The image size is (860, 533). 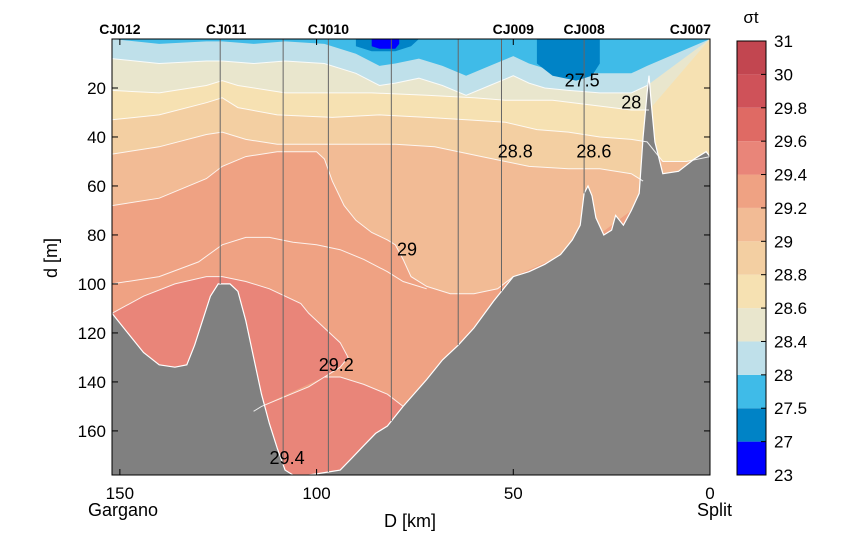 I want to click on colorbar-level-label: 28.6, so click(x=790, y=308).